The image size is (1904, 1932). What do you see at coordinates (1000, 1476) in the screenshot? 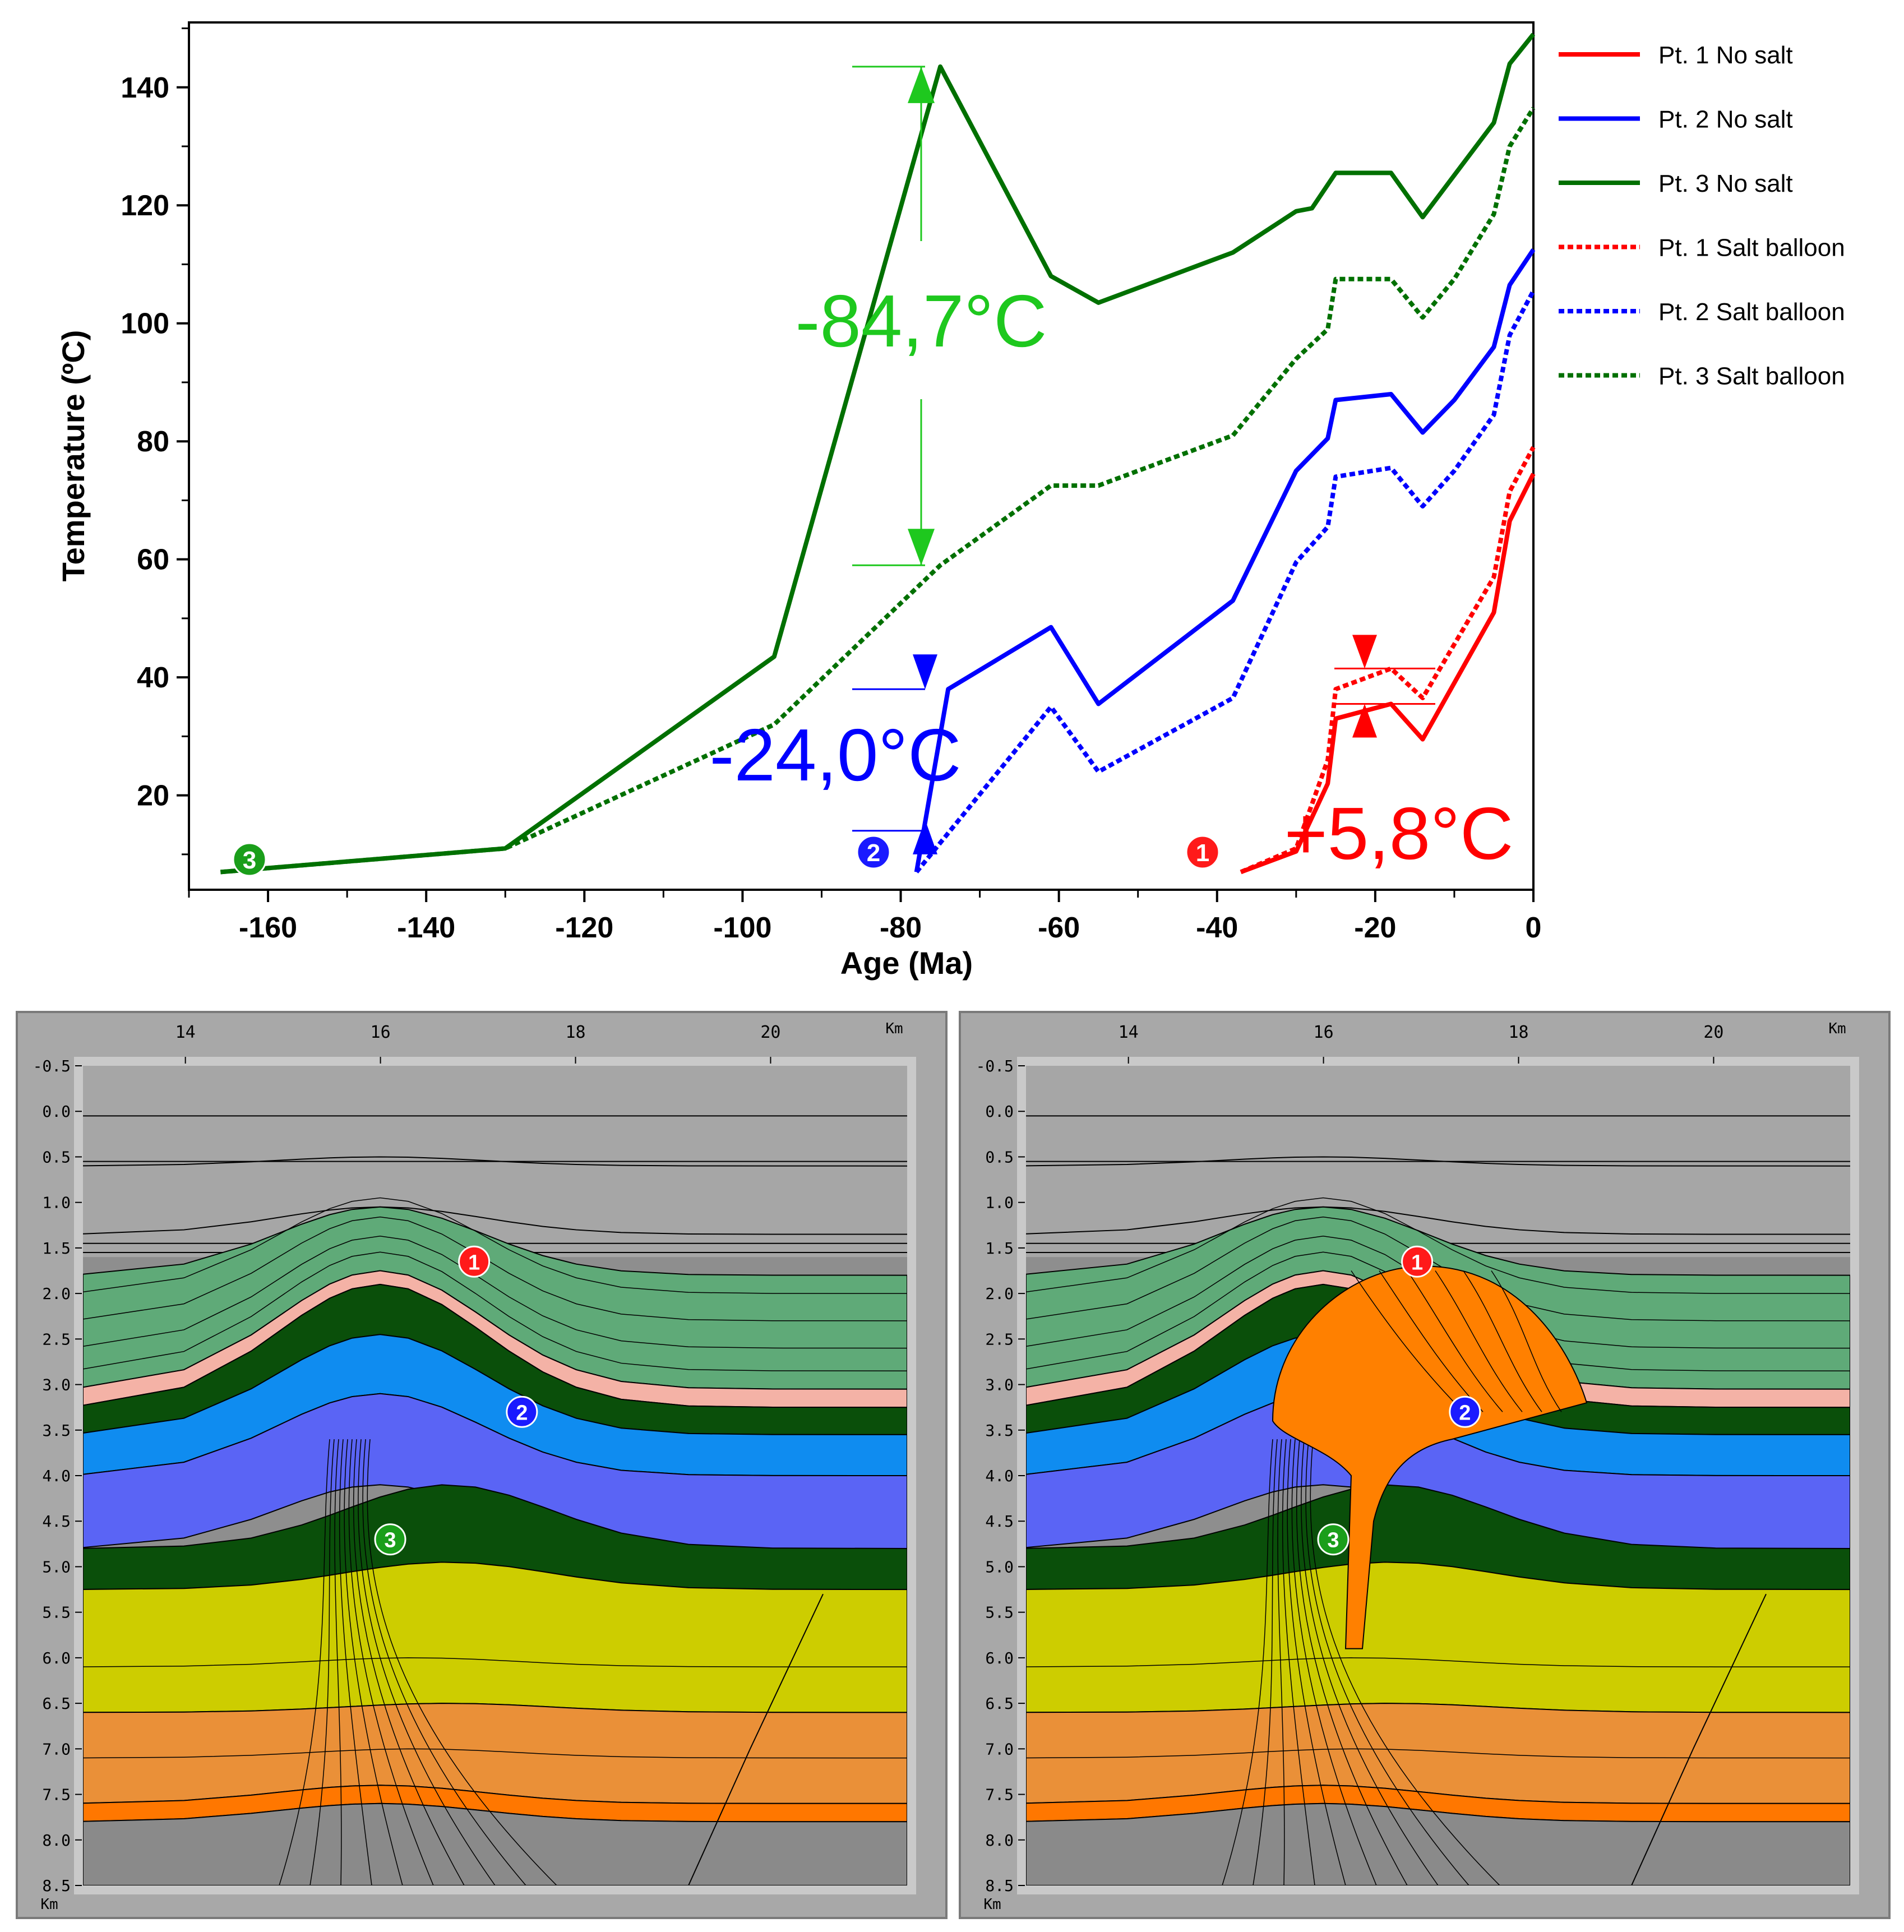
I see `y-tick-label: 4.0` at bounding box center [1000, 1476].